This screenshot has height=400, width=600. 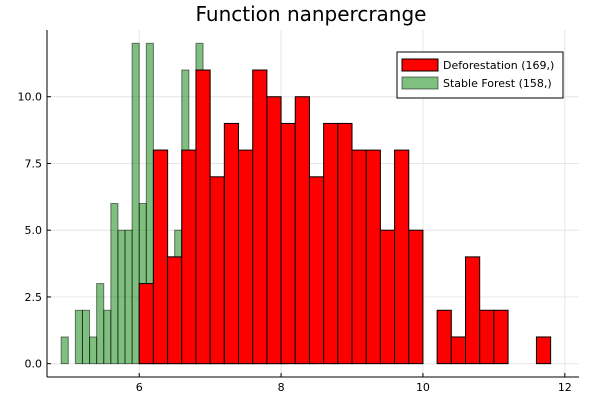 I want to click on x-tick-label: 10, so click(x=423, y=387).